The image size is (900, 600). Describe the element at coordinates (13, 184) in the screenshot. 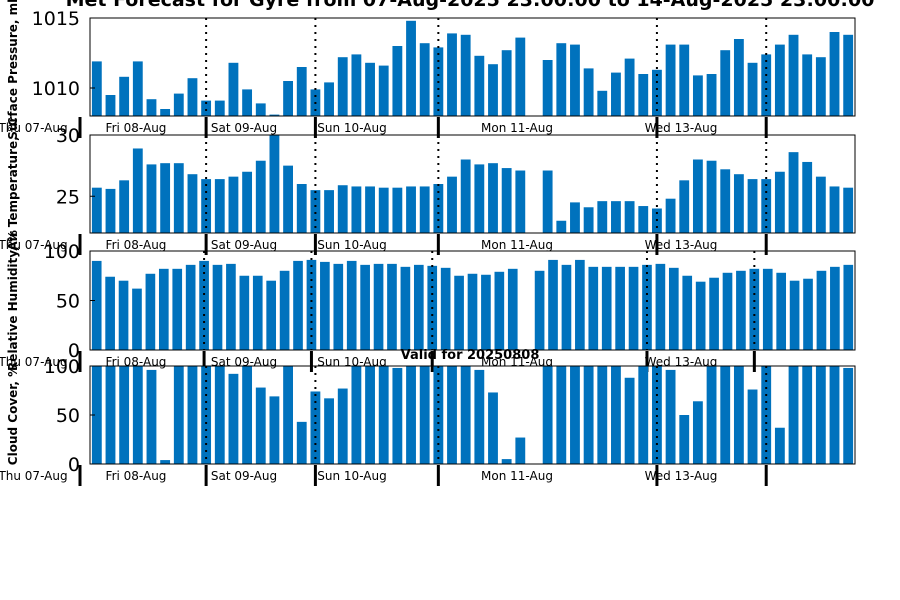

I see `y-axis-label: Air Temperature, °C` at that location.